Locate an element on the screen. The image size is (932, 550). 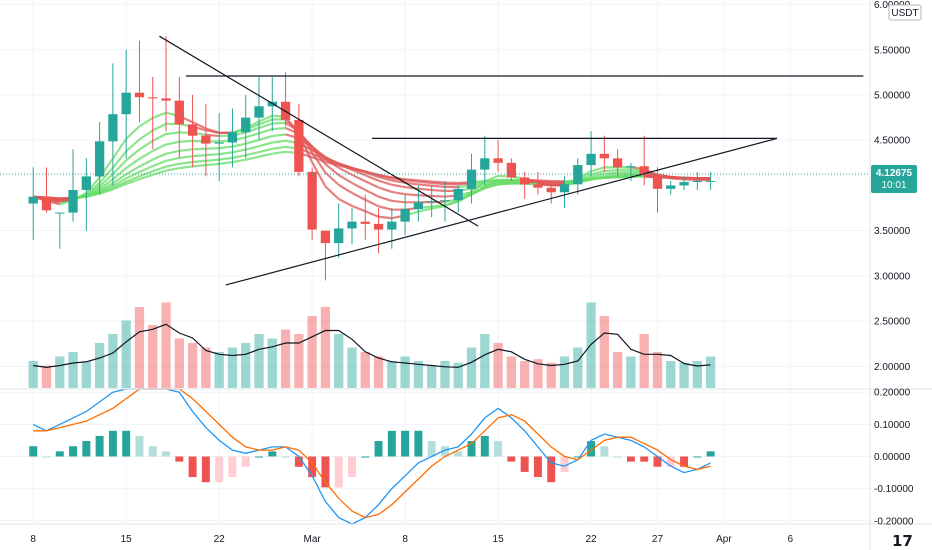
current-price-box is located at coordinates (894, 178).